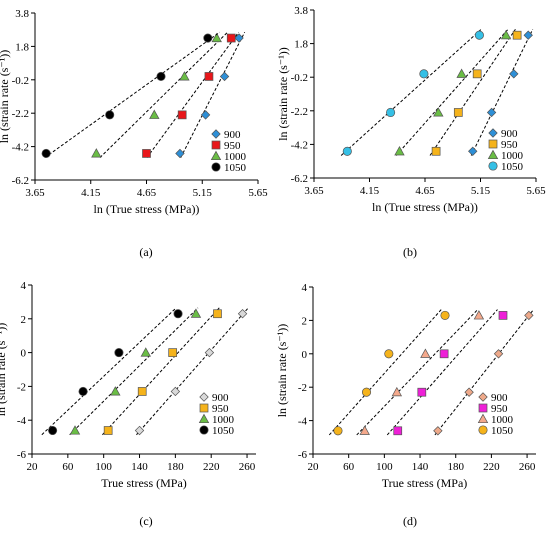 Image resolution: width=550 pixels, height=533 pixels. I want to click on y-tick-label: 2, so click(305, 321).